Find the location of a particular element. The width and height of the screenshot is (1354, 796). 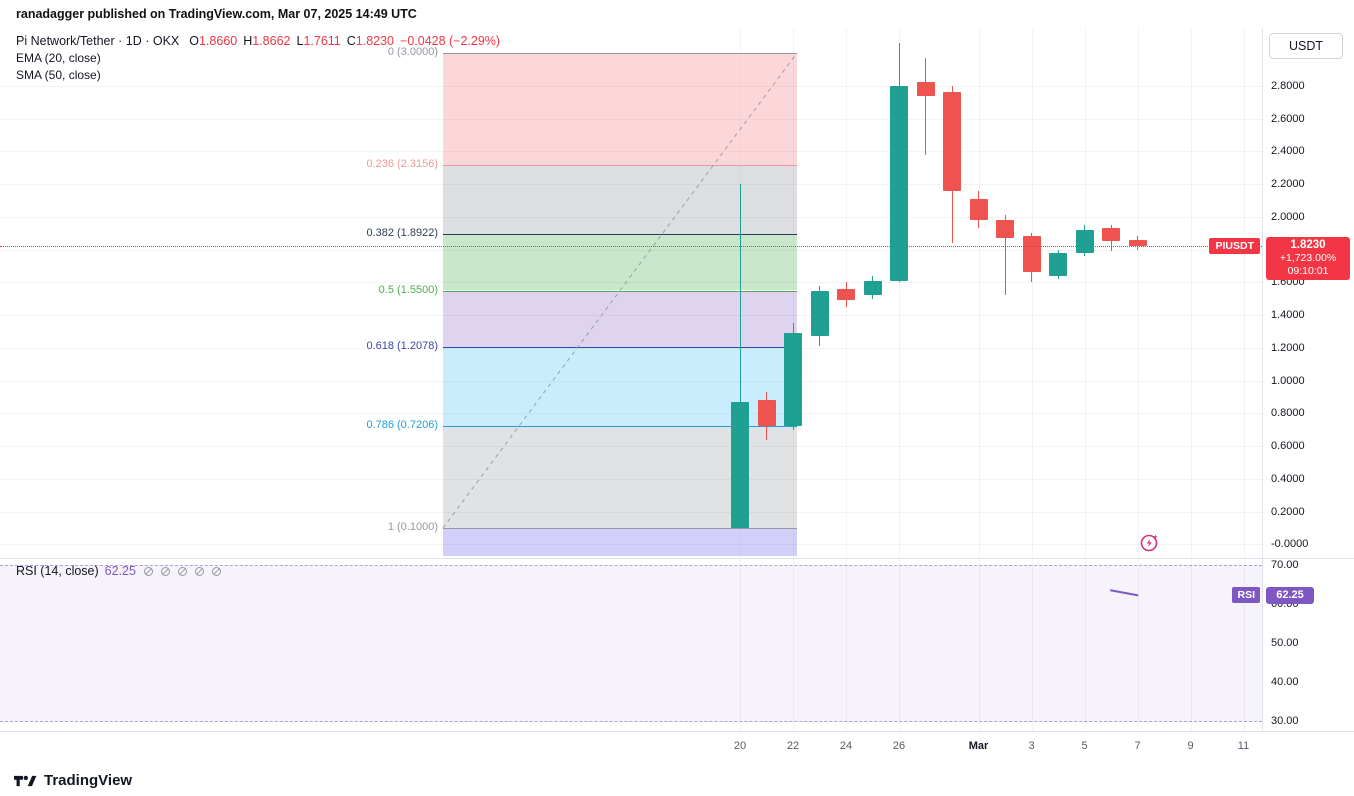

sma-indicator-label: SMA (50, close) is located at coordinates (58, 75).